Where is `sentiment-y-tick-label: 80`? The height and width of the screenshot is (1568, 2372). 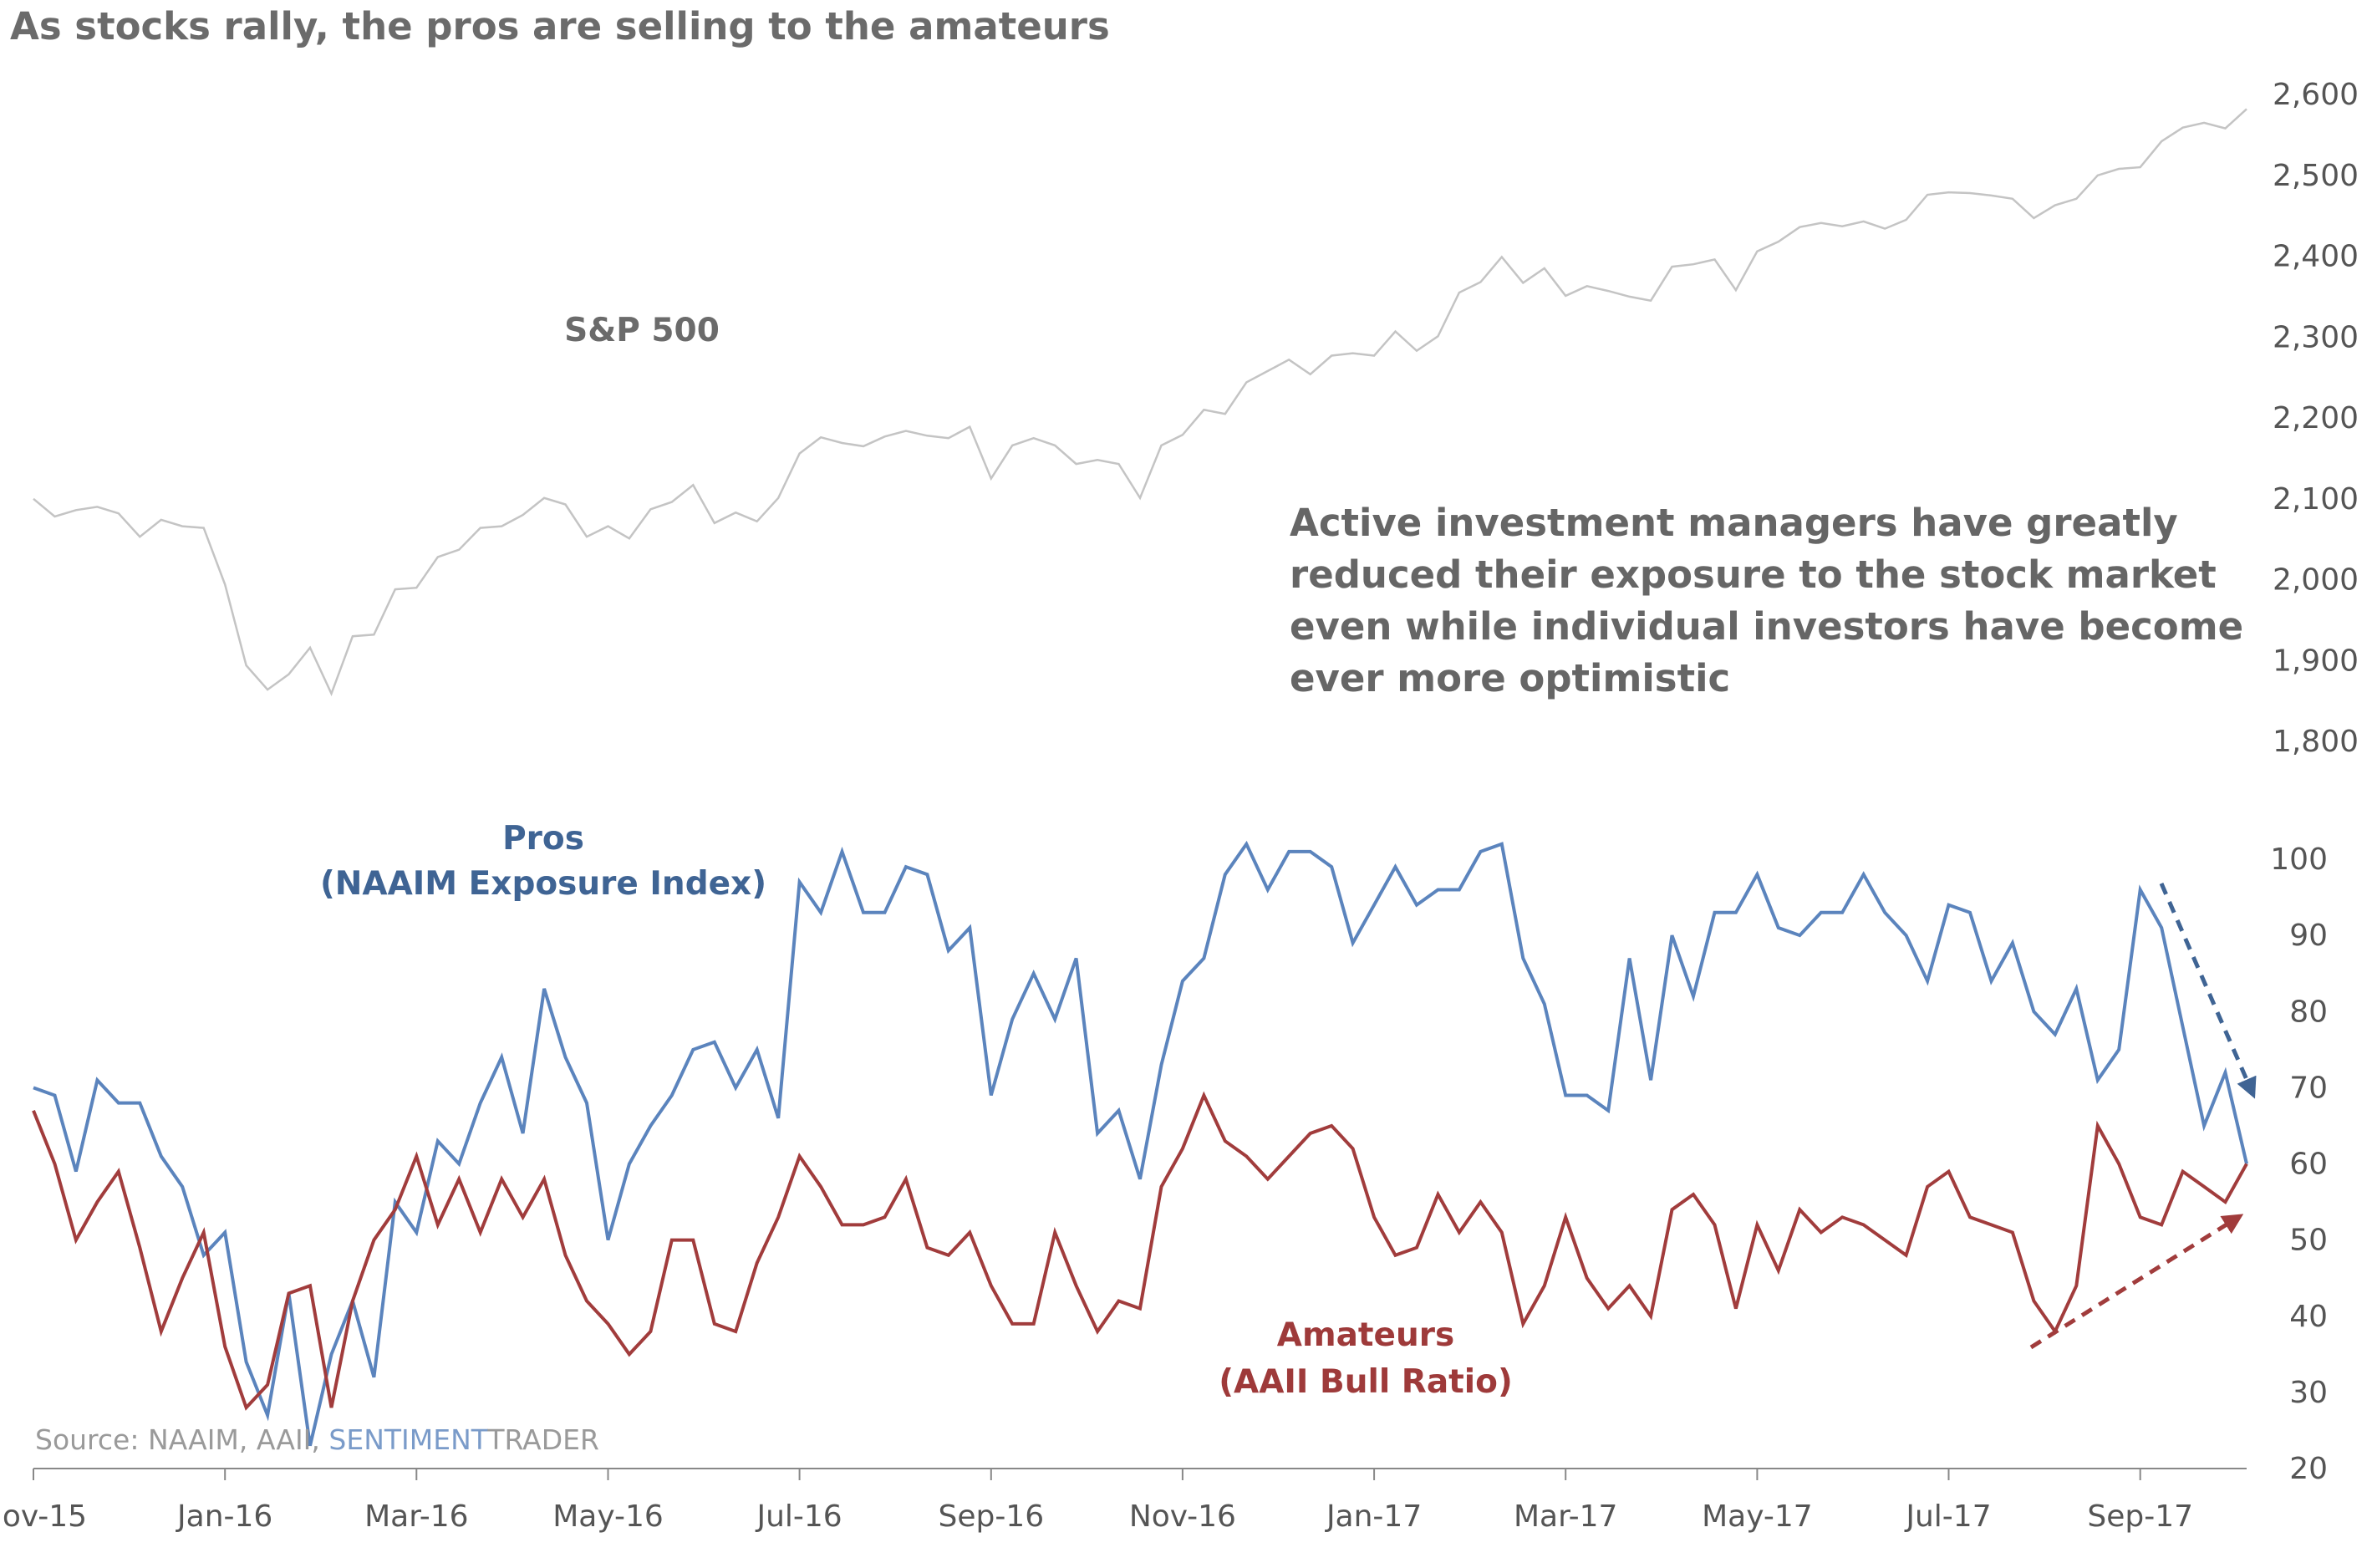 sentiment-y-tick-label: 80 is located at coordinates (2308, 1012).